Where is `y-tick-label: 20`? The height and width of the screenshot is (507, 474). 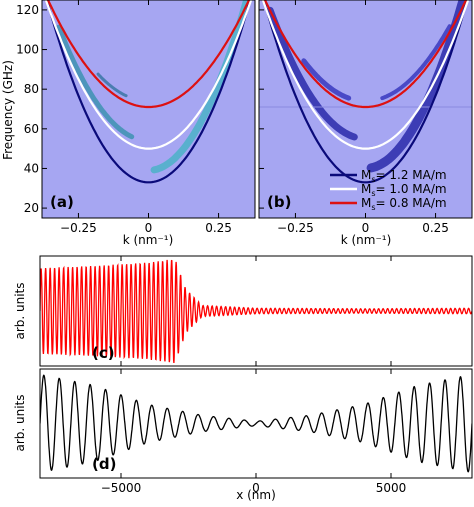
y-tick-label: 20 is located at coordinates (31, 208).